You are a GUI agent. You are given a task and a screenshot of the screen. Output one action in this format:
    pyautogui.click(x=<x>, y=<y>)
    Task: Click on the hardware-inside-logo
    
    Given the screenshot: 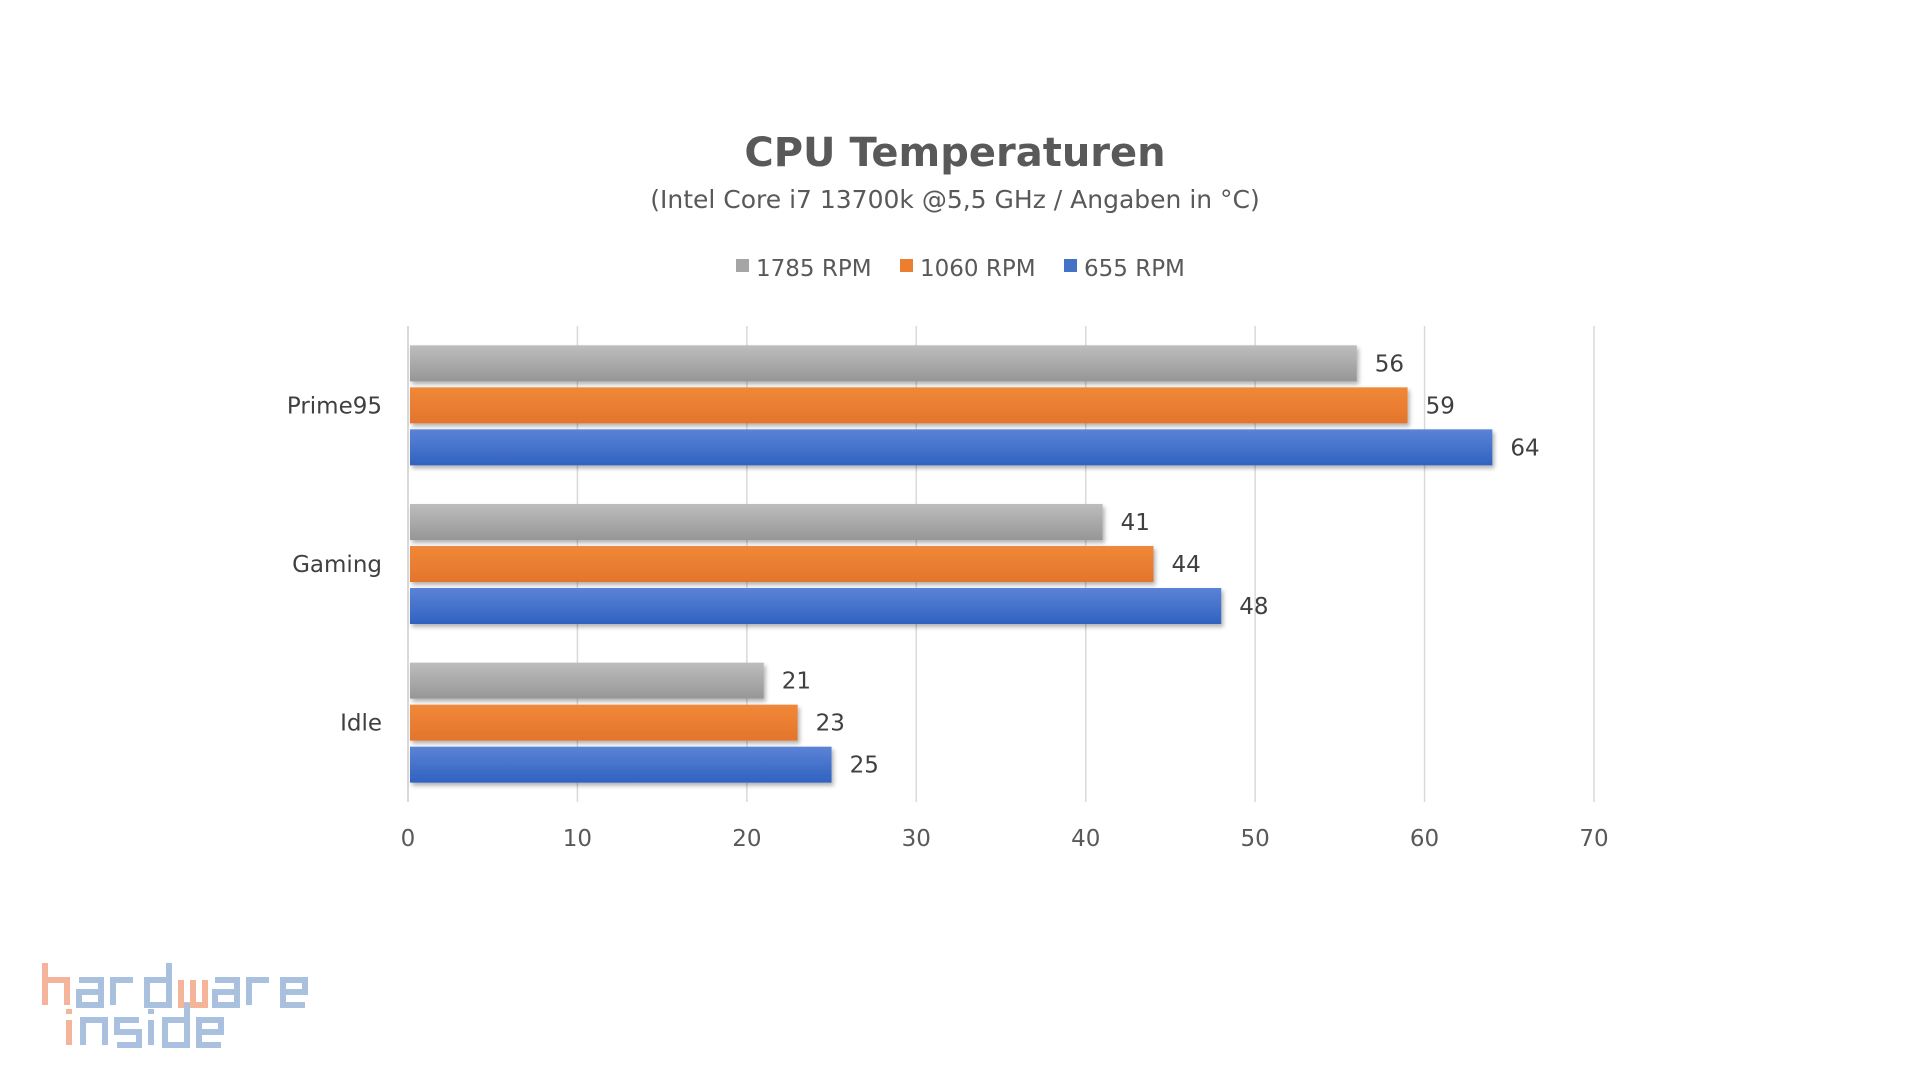 What is the action you would take?
    pyautogui.click(x=175, y=1005)
    